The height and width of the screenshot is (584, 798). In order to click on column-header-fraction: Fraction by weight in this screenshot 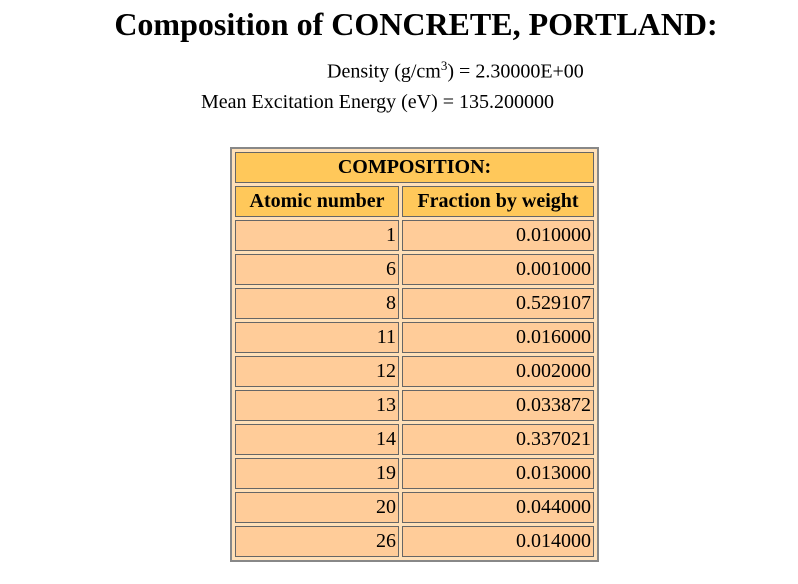, I will do `click(498, 201)`.